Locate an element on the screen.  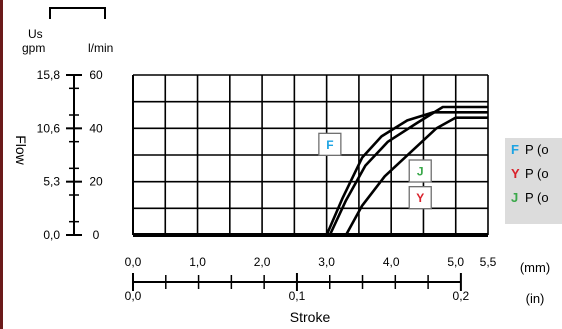
series-line-y is located at coordinates (408, 170).